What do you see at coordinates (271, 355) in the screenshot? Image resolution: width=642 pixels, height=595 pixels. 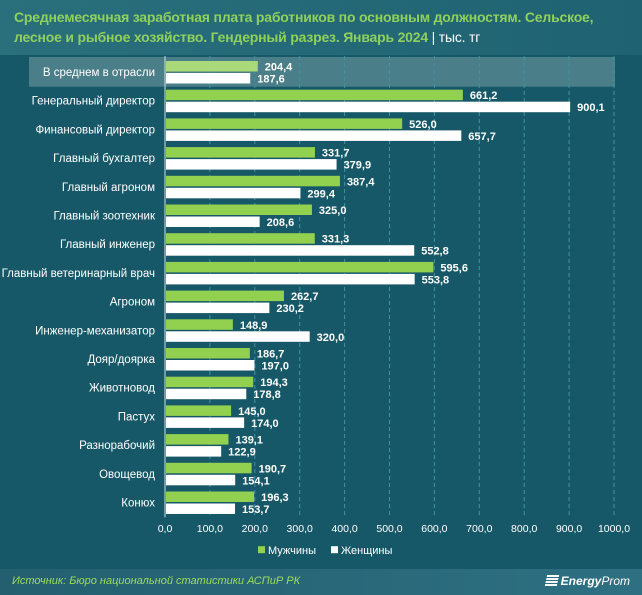 I see `data-label: 186,7` at bounding box center [271, 355].